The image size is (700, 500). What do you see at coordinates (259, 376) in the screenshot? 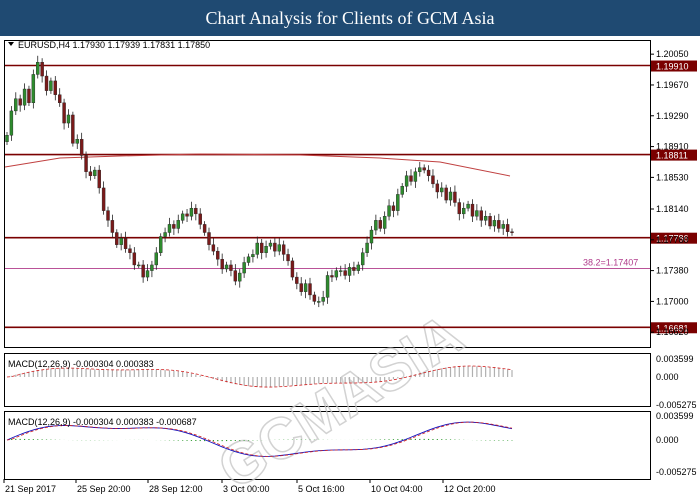
I see `macd1-signal-line` at bounding box center [259, 376].